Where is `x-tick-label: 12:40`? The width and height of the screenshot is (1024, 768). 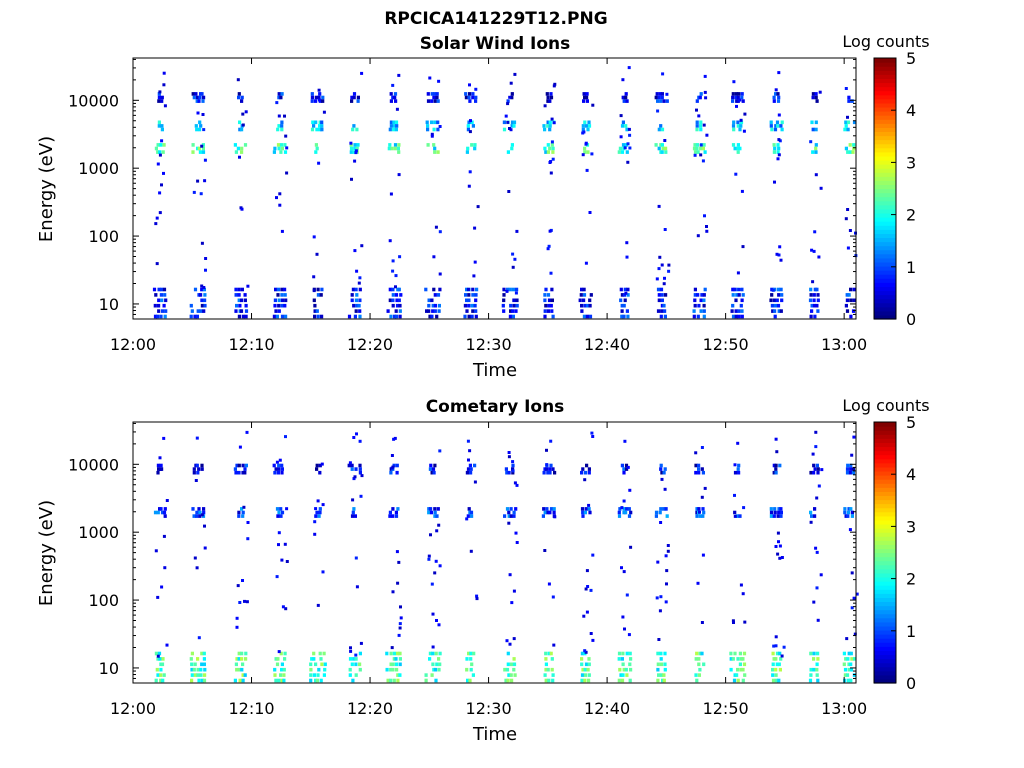
x-tick-label: 12:40 is located at coordinates (607, 708).